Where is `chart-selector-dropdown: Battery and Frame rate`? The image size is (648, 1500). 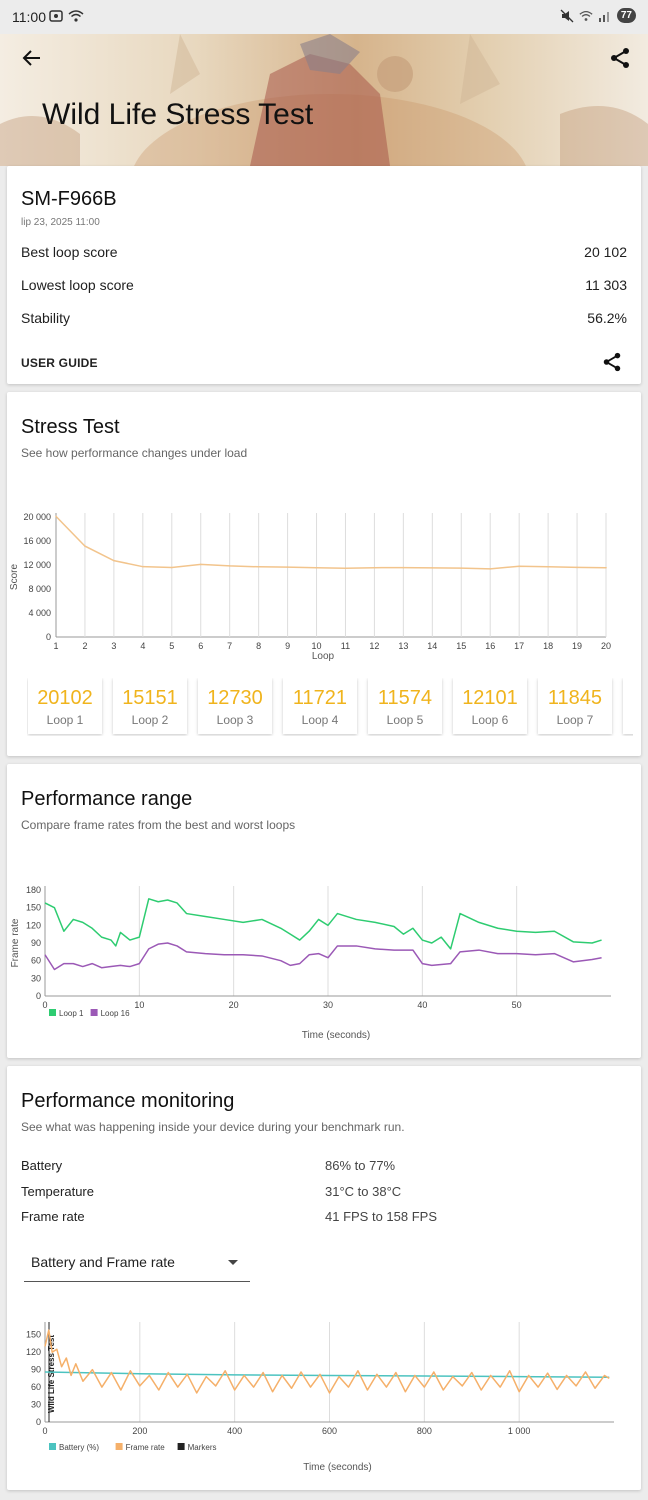 chart-selector-dropdown: Battery and Frame rate is located at coordinates (137, 1264).